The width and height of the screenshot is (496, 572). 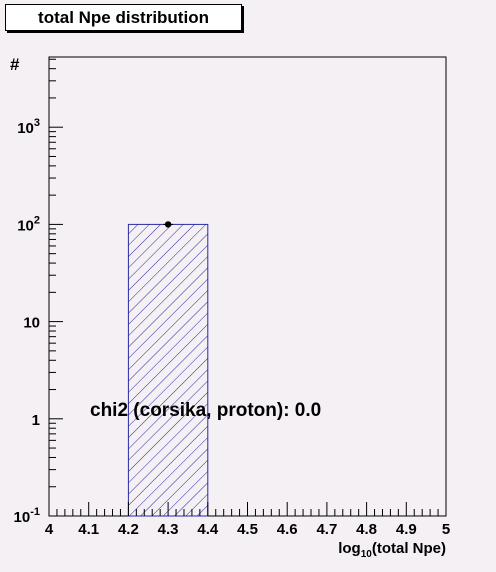 I want to click on histogram-bar, so click(x=168, y=370).